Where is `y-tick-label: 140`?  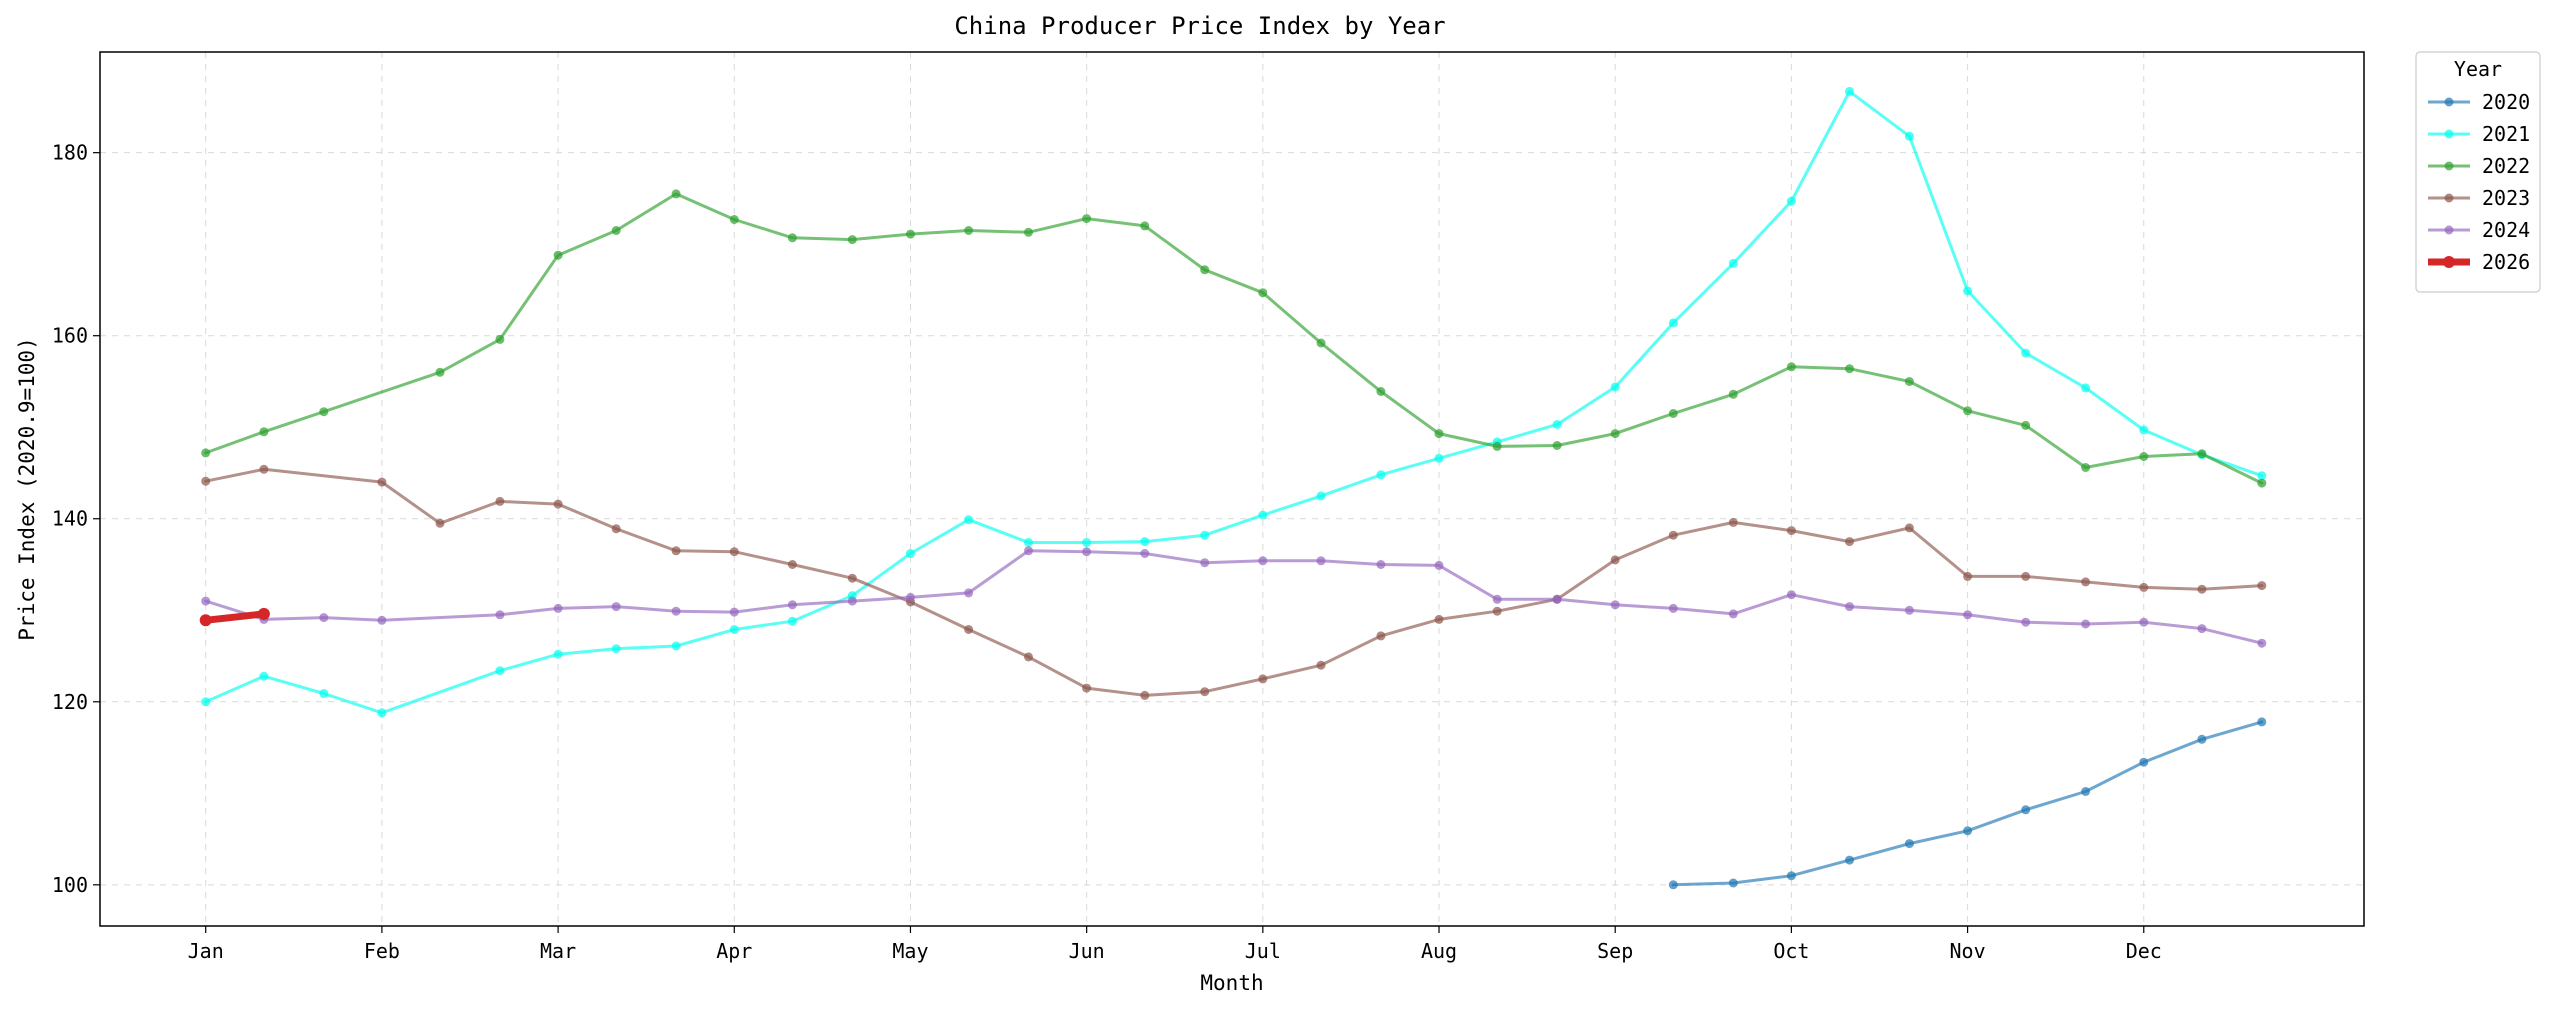 y-tick-label: 140 is located at coordinates (70, 519).